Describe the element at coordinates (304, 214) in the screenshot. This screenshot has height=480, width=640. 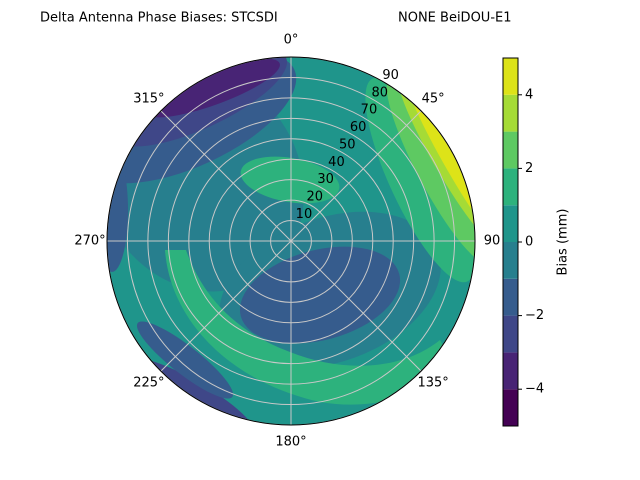
I see `r-tick-label: 10` at that location.